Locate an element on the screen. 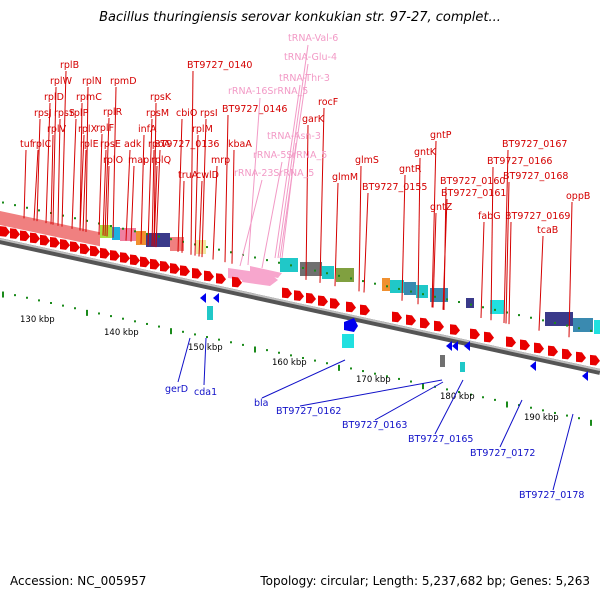 Image resolution: width=600 pixels, height=600 pixels. gene-label-rplN: rplN is located at coordinates (92, 81).